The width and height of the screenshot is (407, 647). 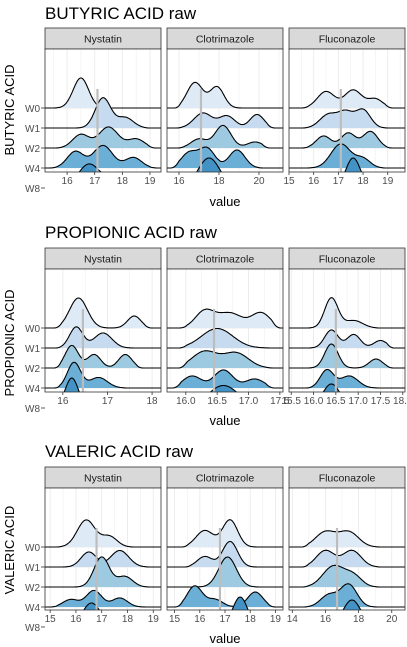 I want to click on y-axis-label: VALERIC ACID, so click(x=9, y=550).